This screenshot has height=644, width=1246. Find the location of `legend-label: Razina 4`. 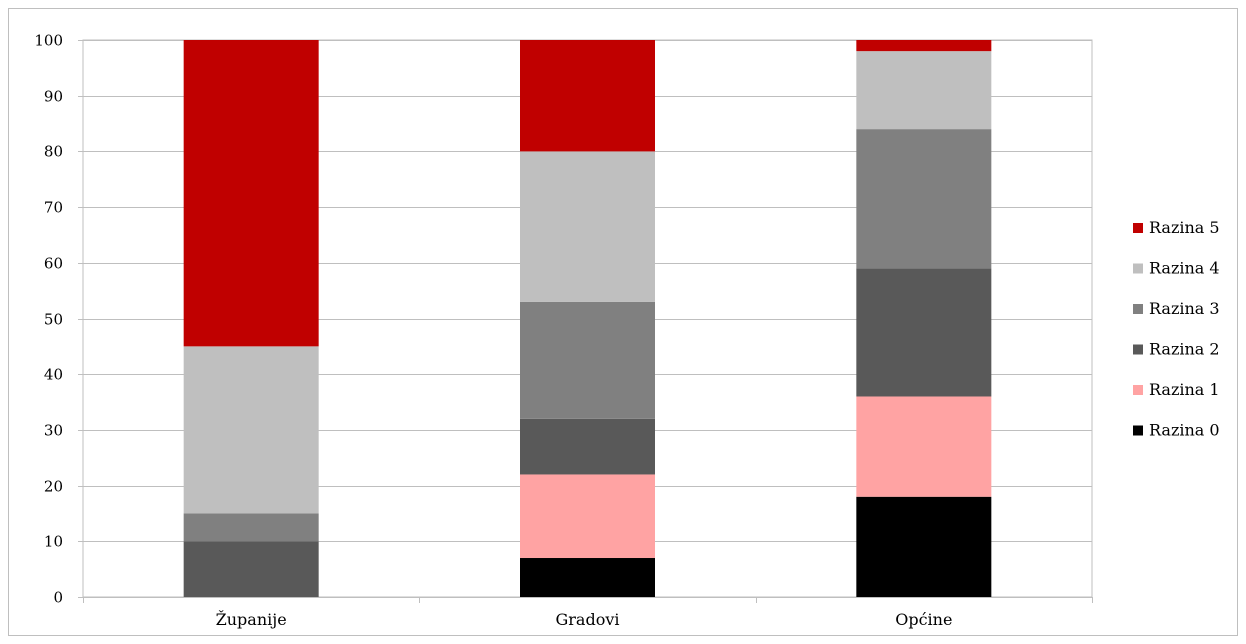

legend-label: Razina 4 is located at coordinates (1184, 268).